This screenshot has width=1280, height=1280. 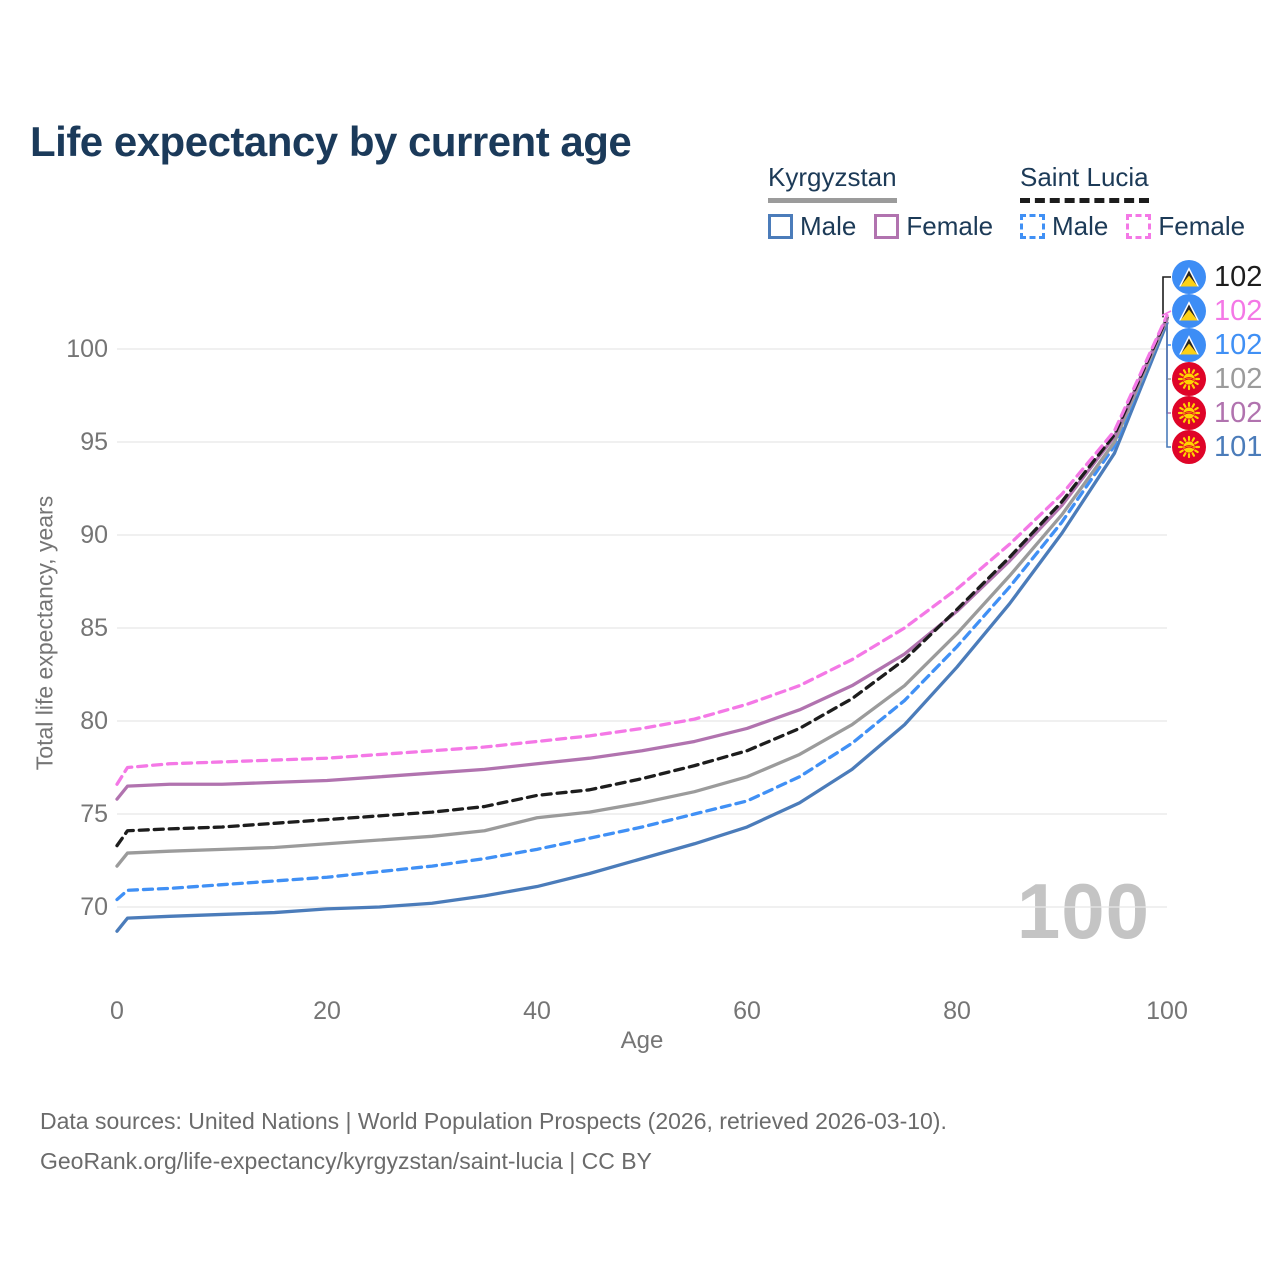 I want to click on y-tick-label: 90, so click(x=94, y=535).